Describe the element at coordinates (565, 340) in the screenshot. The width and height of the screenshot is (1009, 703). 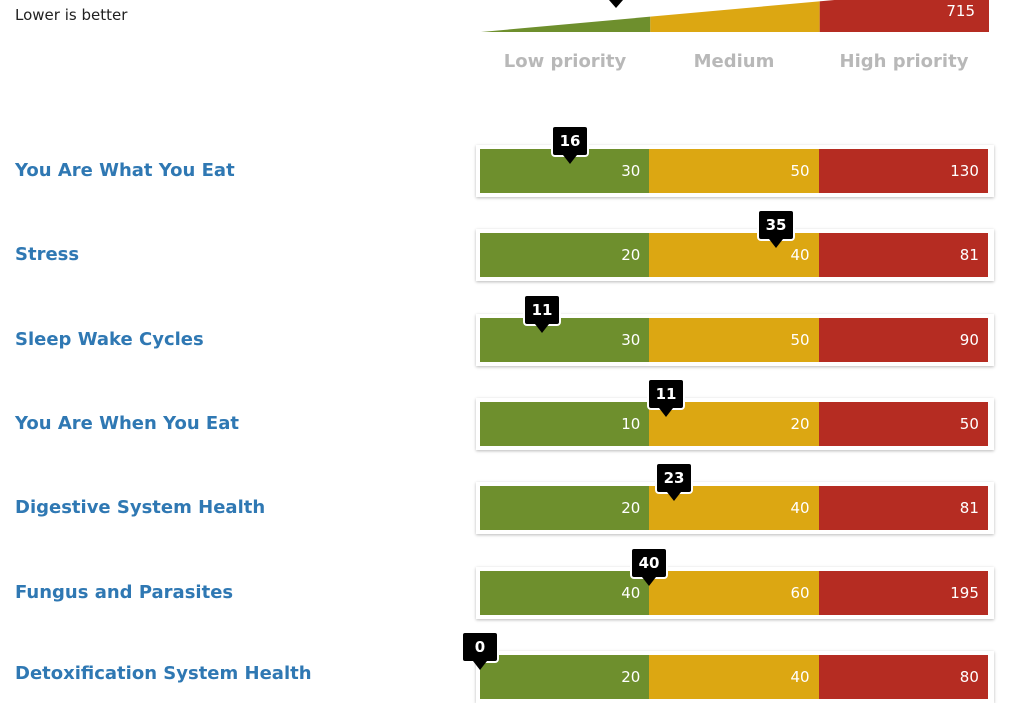
I see `green-segment: 30` at that location.